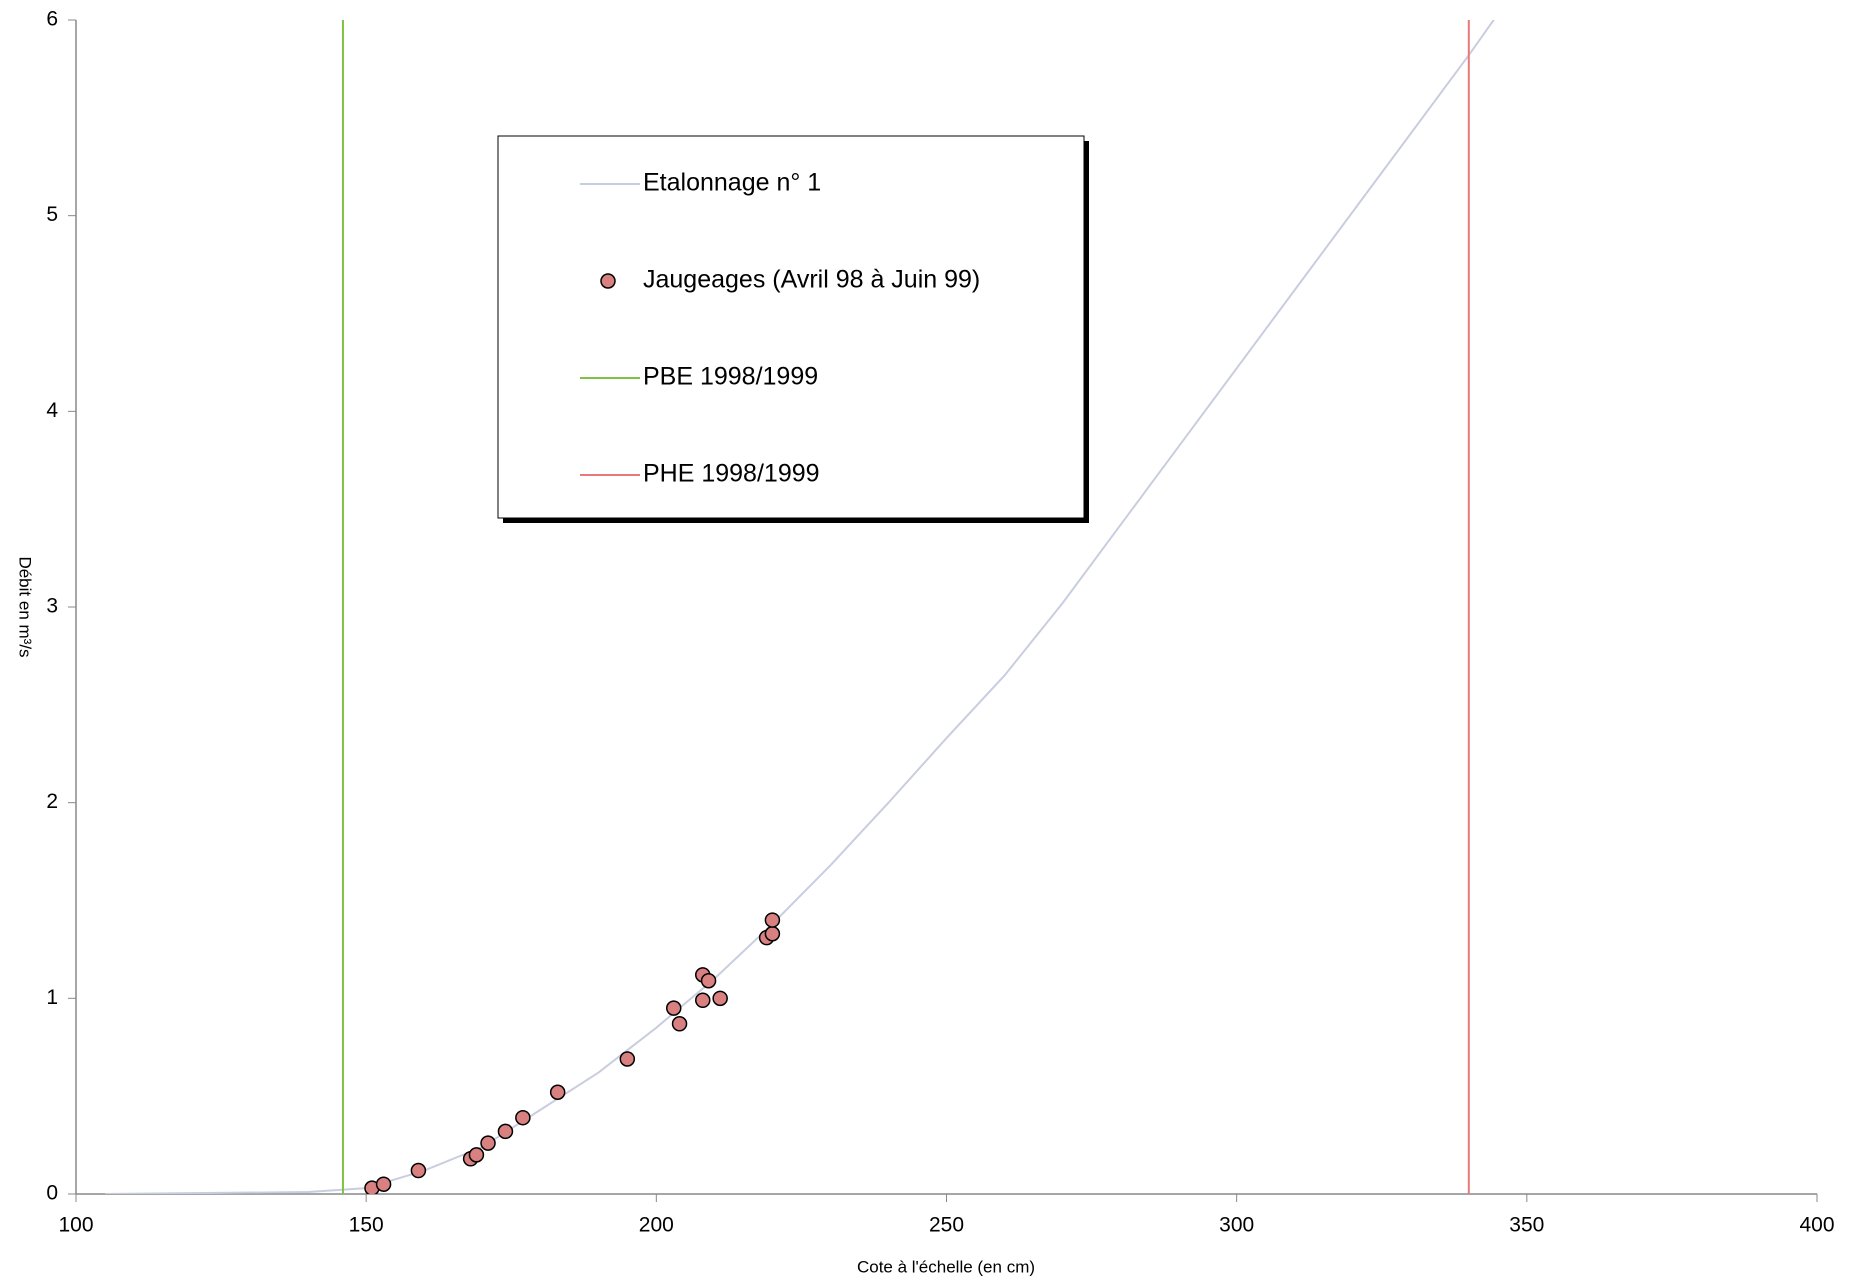 The width and height of the screenshot is (1849, 1282). Describe the element at coordinates (946, 1225) in the screenshot. I see `x-tick-label: 250` at that location.